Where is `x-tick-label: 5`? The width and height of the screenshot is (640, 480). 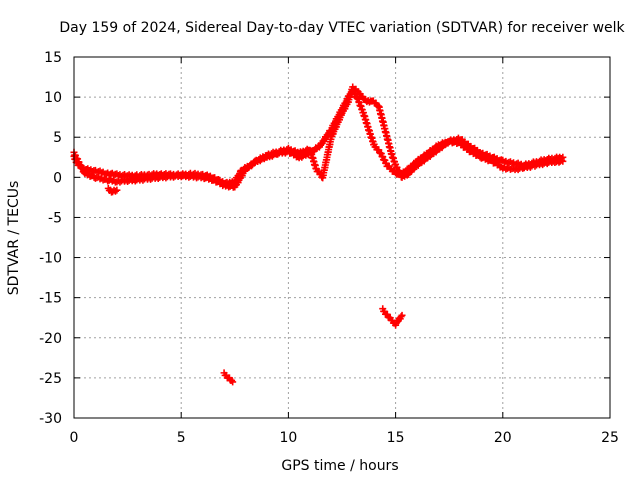 x-tick-label: 5 is located at coordinates (181, 438).